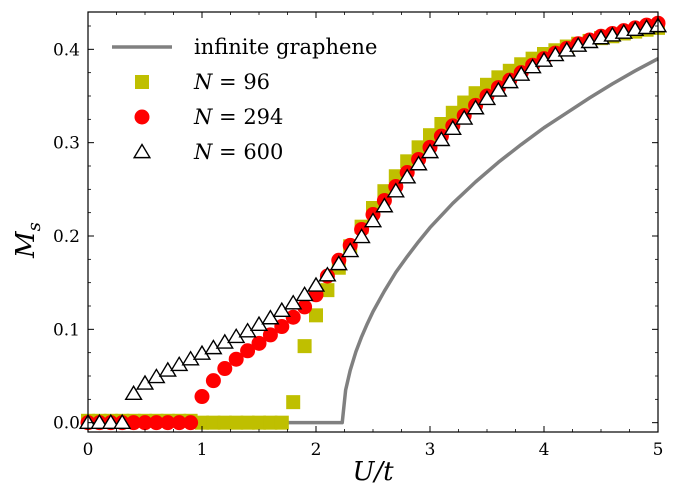 Image resolution: width=676 pixels, height=496 pixels. What do you see at coordinates (238, 117) in the screenshot?
I see `legend-label: N = 294` at bounding box center [238, 117].